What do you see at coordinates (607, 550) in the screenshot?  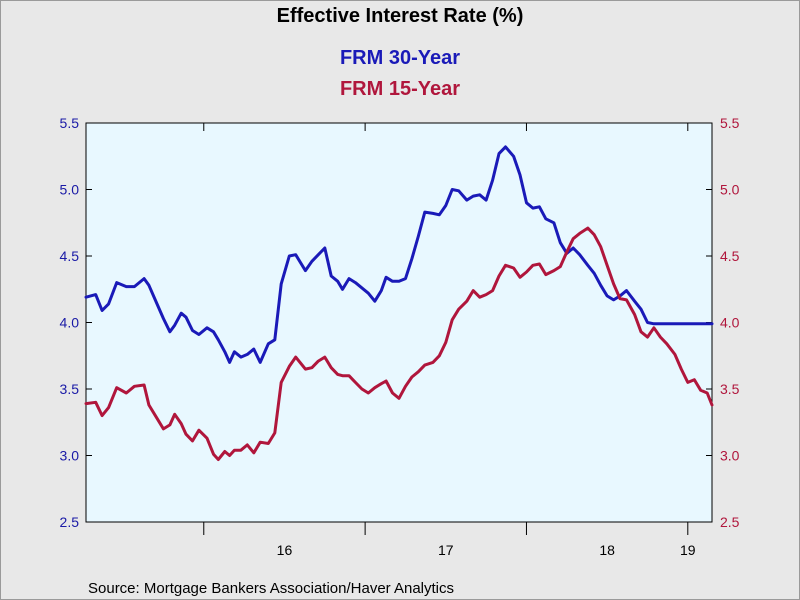 I see `x-tick-label: 18` at bounding box center [607, 550].